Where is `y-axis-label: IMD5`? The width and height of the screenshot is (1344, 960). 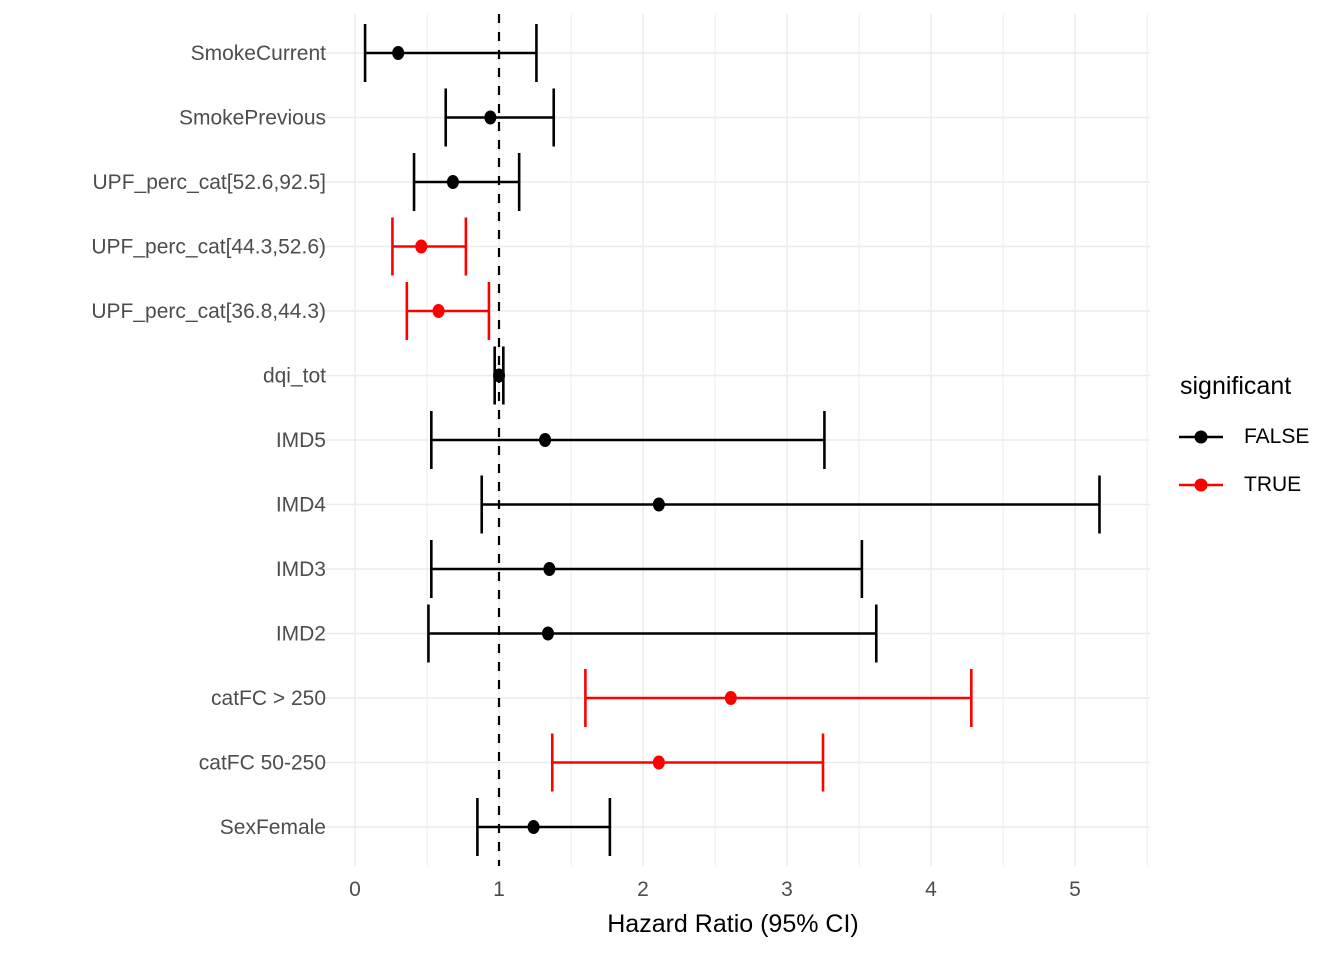
y-axis-label: IMD5 is located at coordinates (301, 440).